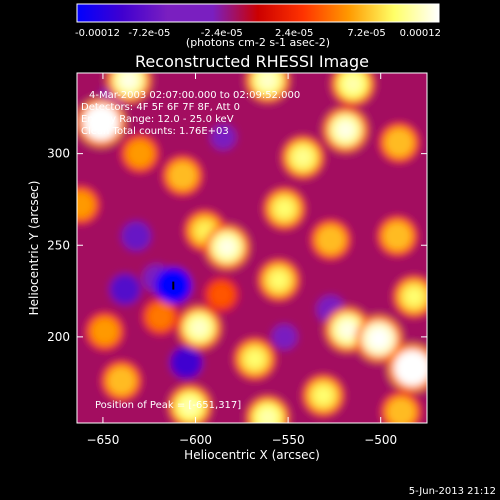  What do you see at coordinates (222, 33) in the screenshot?
I see `colorbar-tick-label: -2.4e-05` at bounding box center [222, 33].